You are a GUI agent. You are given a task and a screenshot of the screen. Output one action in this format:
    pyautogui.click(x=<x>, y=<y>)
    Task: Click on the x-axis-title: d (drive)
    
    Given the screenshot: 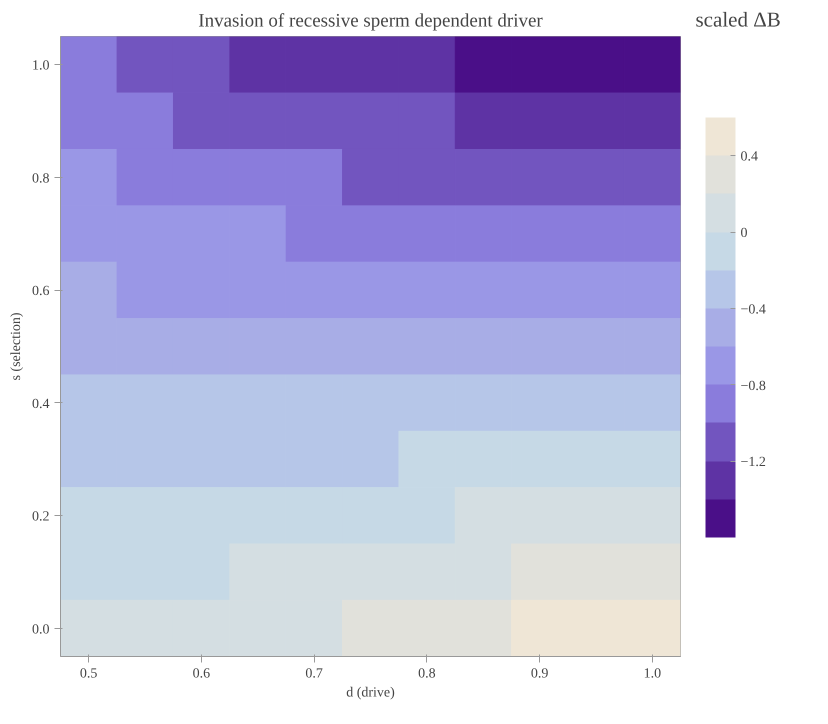 What is the action you would take?
    pyautogui.click(x=371, y=693)
    